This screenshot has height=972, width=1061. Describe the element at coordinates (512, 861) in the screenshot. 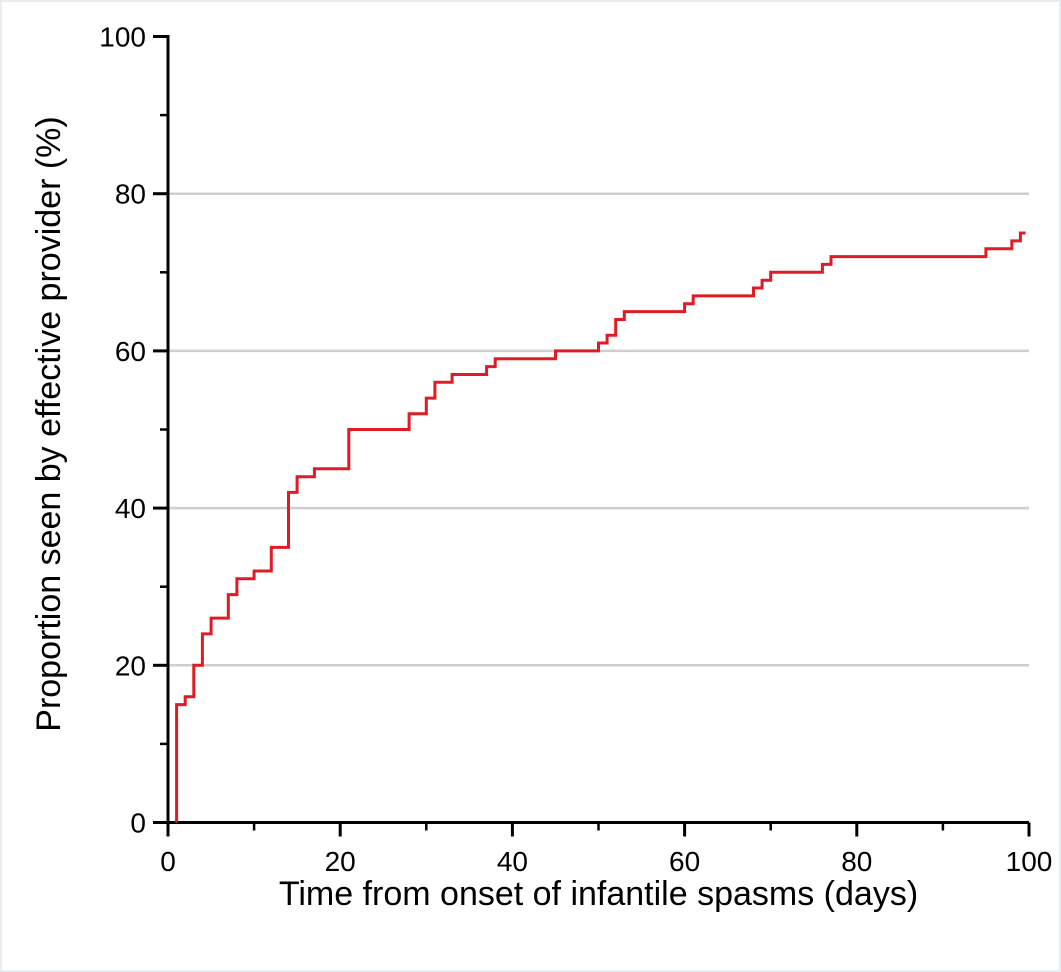

I see `x-tick-label-40: 40` at that location.